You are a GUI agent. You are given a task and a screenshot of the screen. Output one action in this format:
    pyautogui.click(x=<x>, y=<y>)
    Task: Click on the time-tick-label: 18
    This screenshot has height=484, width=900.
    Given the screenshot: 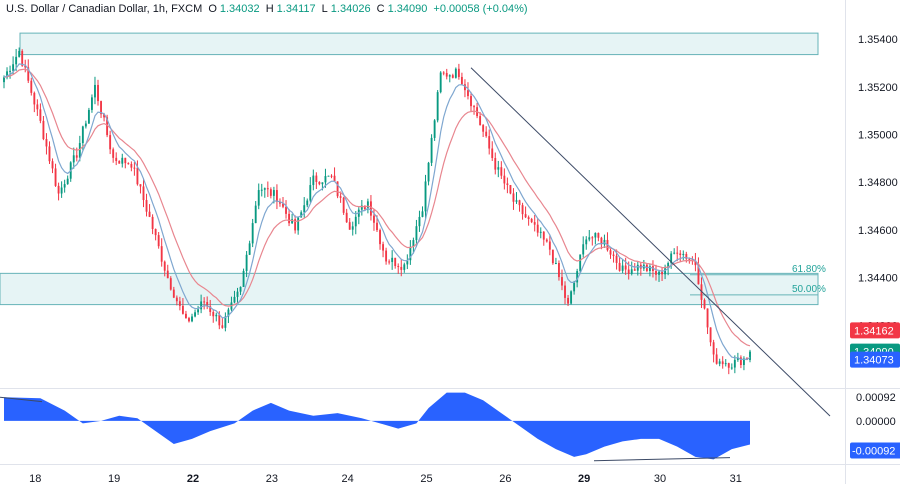 What is the action you would take?
    pyautogui.click(x=35, y=478)
    